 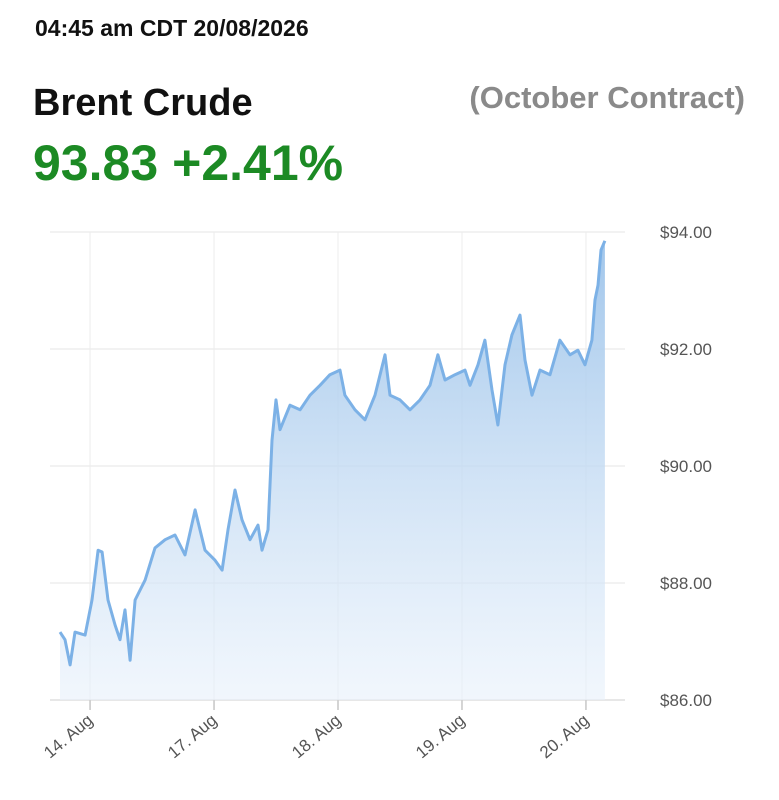 What do you see at coordinates (564, 737) in the screenshot?
I see `x-tick-label: 20. Aug` at bounding box center [564, 737].